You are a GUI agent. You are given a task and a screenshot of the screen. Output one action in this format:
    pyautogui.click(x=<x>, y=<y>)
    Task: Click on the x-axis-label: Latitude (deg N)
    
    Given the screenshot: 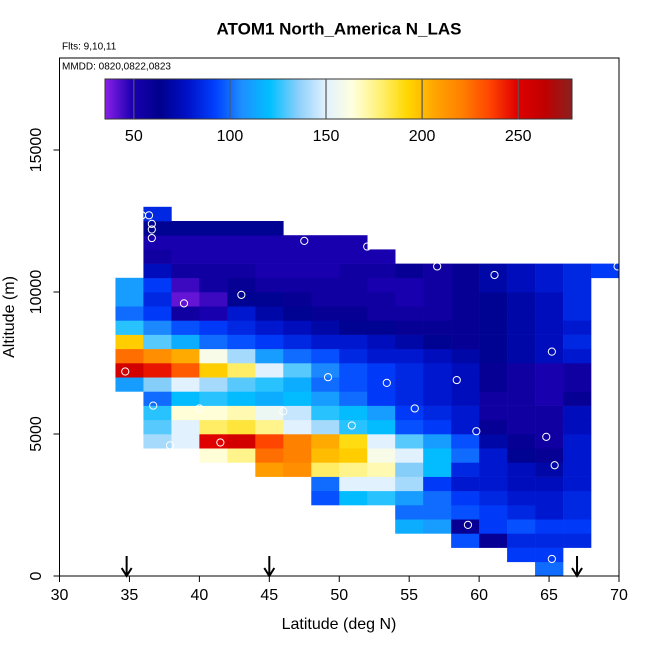 What is the action you would take?
    pyautogui.click(x=339, y=624)
    